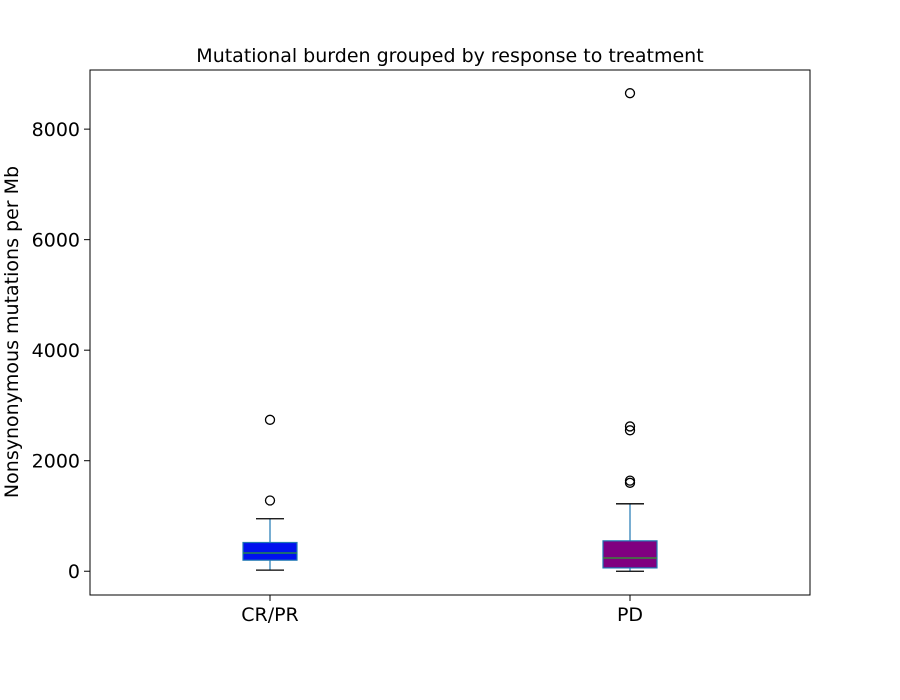  I want to click on x-tick-label: PD, so click(630, 615).